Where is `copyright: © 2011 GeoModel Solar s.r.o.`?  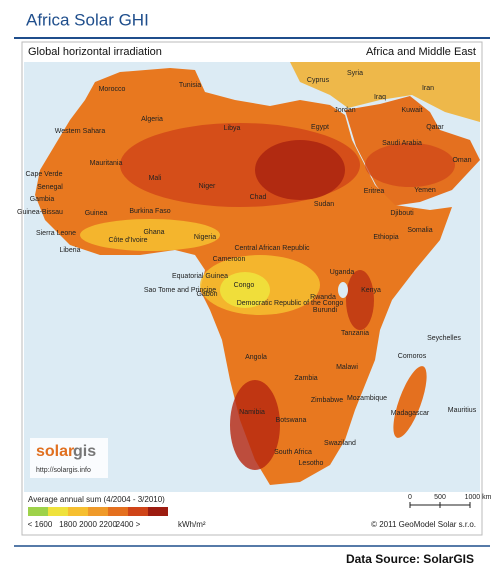
copyright: © 2011 GeoModel Solar s.r.o. is located at coordinates (423, 524).